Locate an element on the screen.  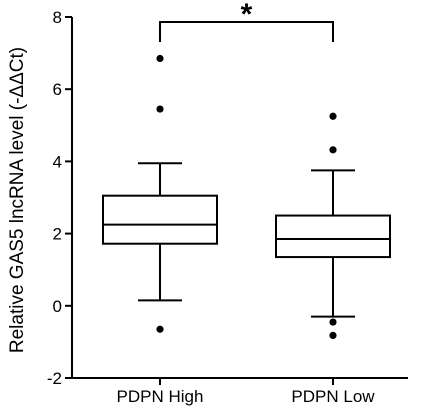
y-tick-label: 2 is located at coordinates (57, 234).